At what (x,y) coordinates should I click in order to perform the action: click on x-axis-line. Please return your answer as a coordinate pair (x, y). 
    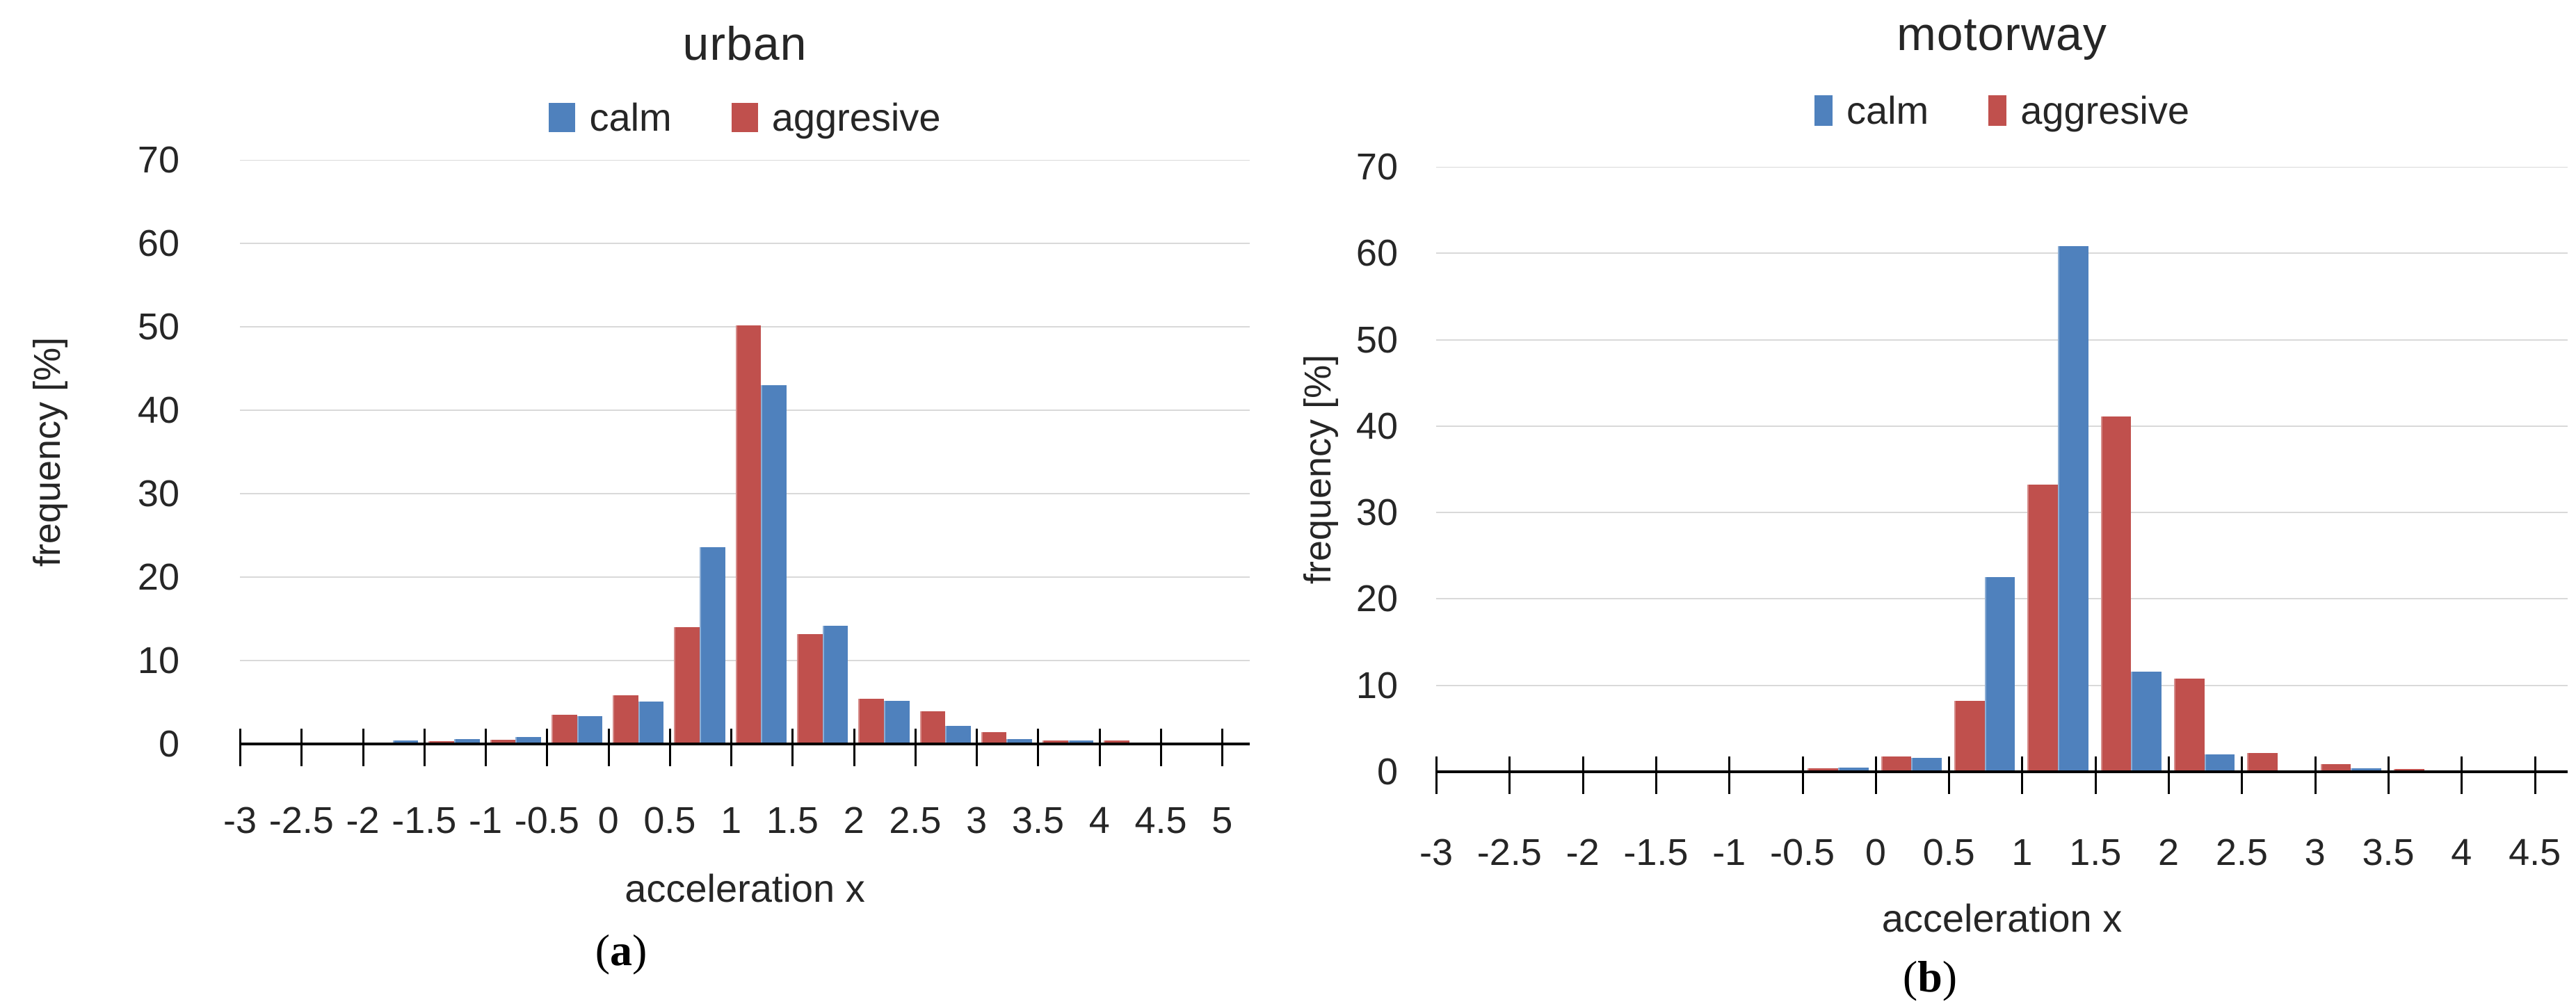
    Looking at the image, I should click on (2002, 772).